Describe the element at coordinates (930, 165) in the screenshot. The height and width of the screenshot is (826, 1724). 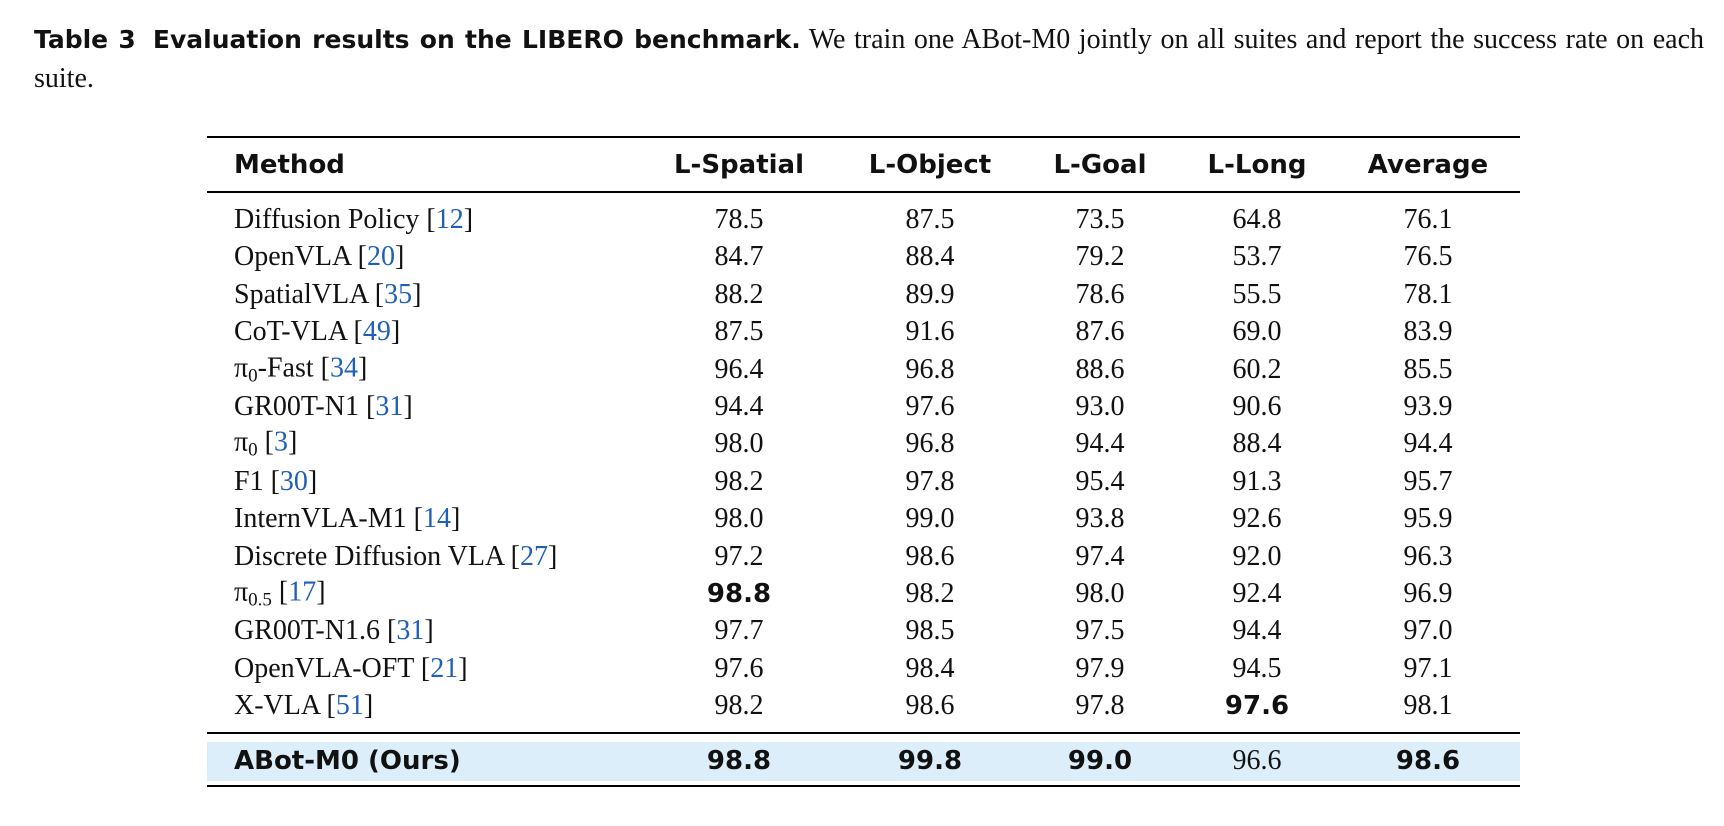
I see `header-cell: L-Object` at that location.